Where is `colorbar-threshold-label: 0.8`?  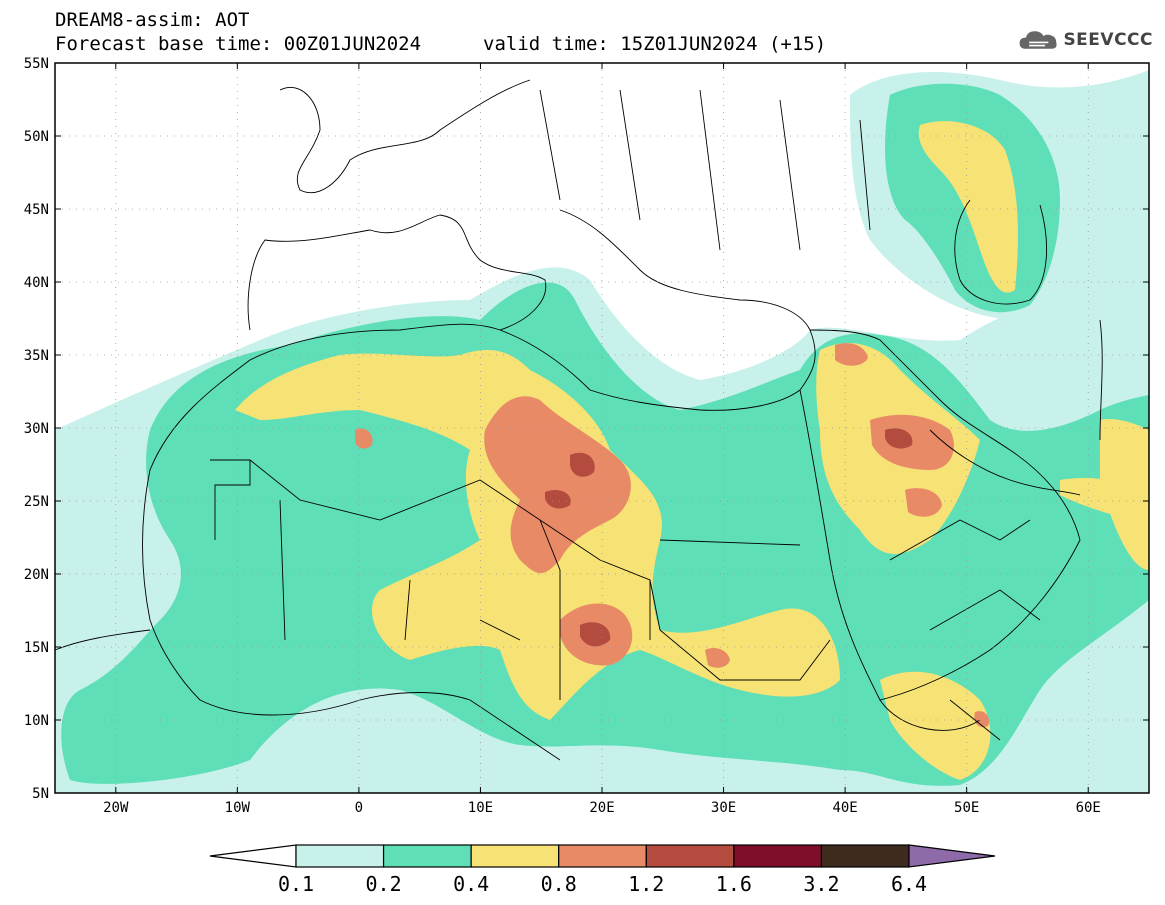
colorbar-threshold-label: 0.8 is located at coordinates (558, 884).